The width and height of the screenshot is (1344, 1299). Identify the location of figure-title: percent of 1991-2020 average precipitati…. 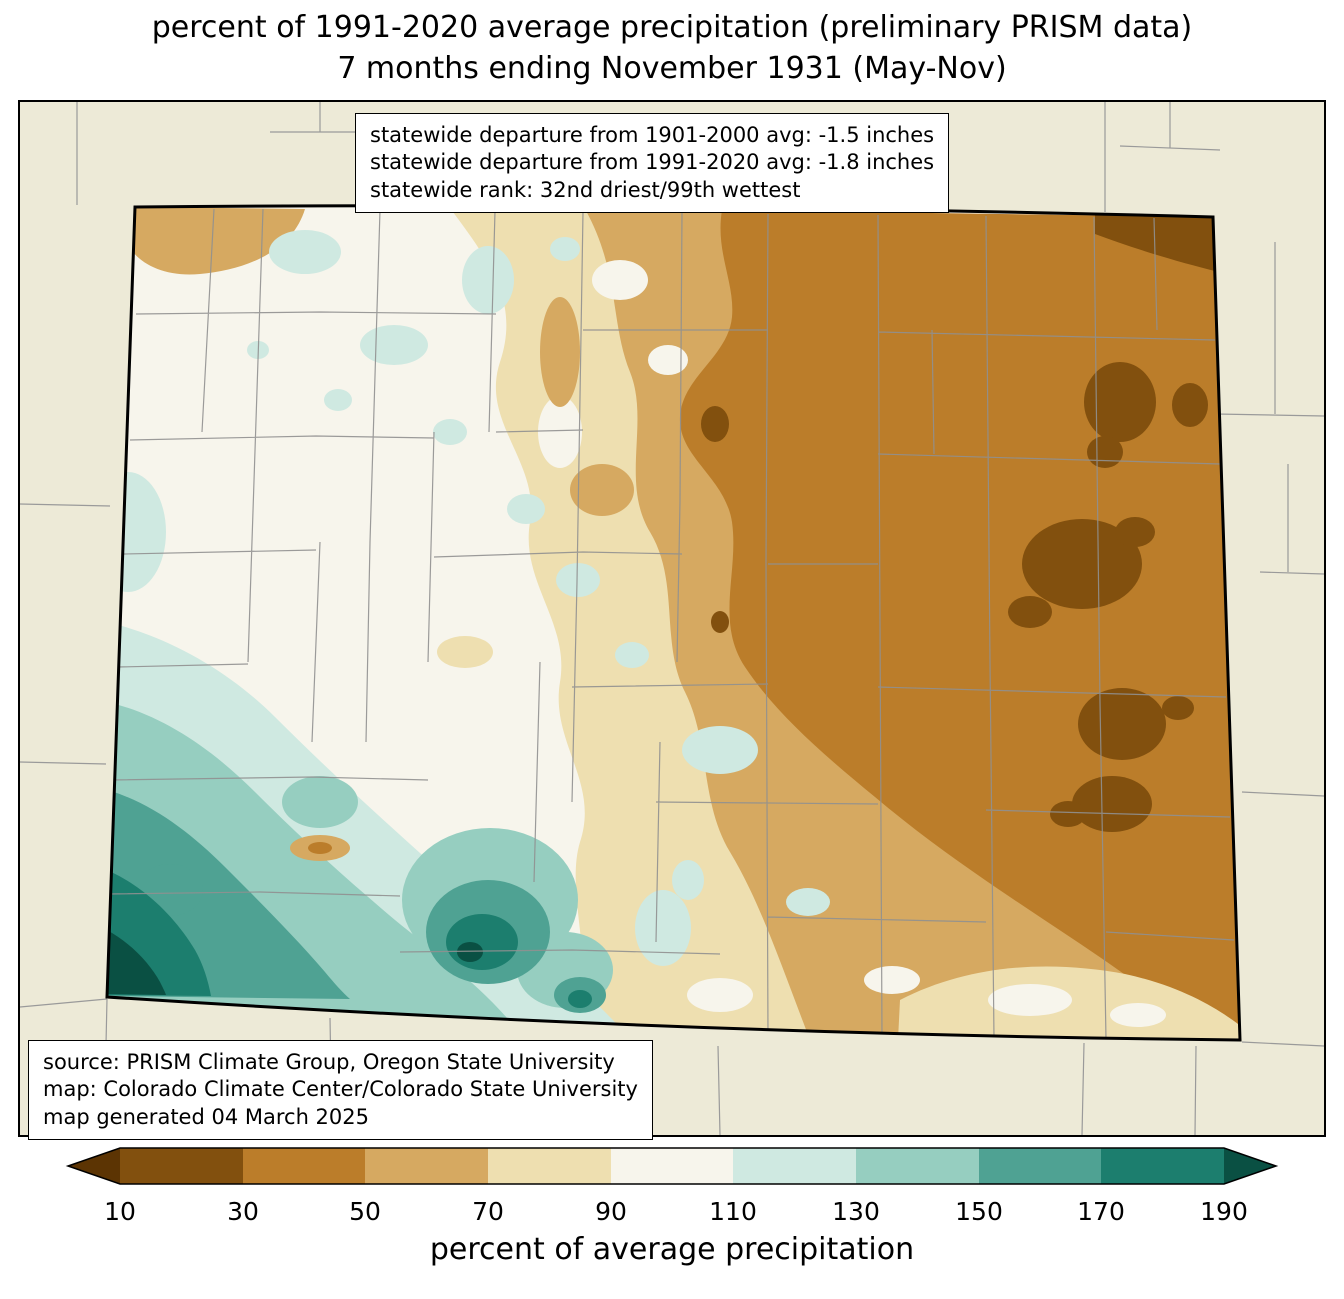
(672, 48).